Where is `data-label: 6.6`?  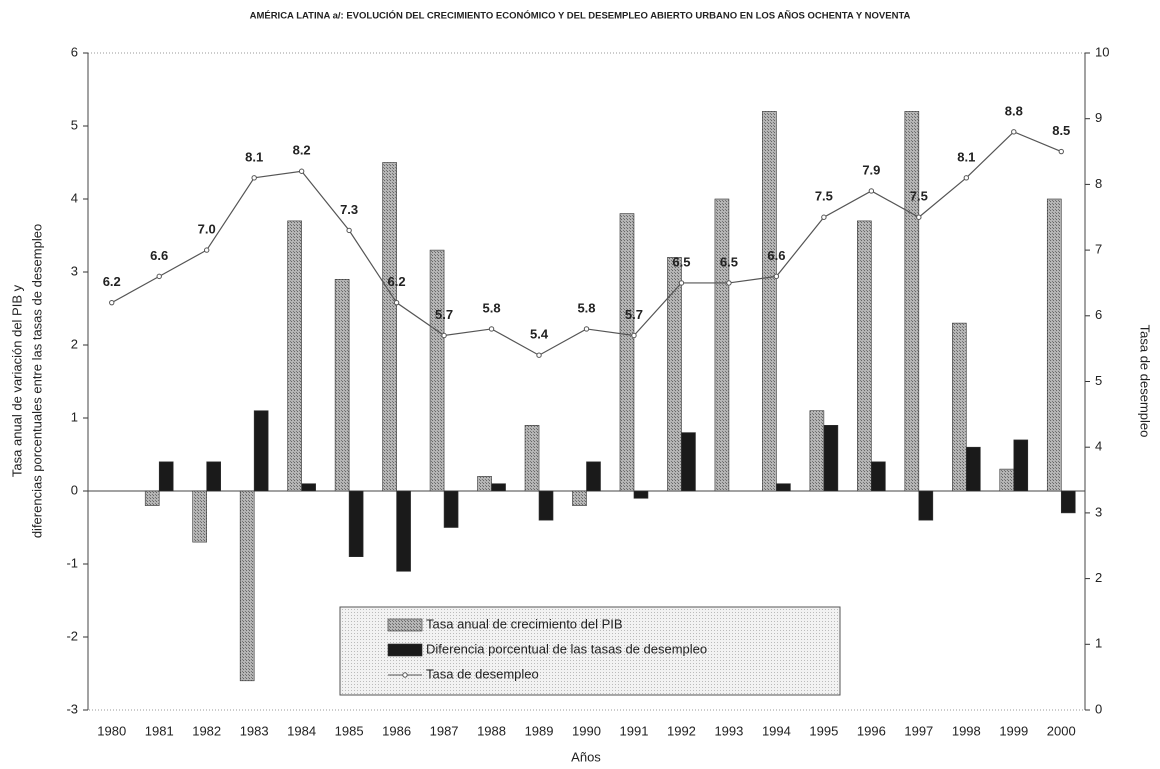 data-label: 6.6 is located at coordinates (776, 255).